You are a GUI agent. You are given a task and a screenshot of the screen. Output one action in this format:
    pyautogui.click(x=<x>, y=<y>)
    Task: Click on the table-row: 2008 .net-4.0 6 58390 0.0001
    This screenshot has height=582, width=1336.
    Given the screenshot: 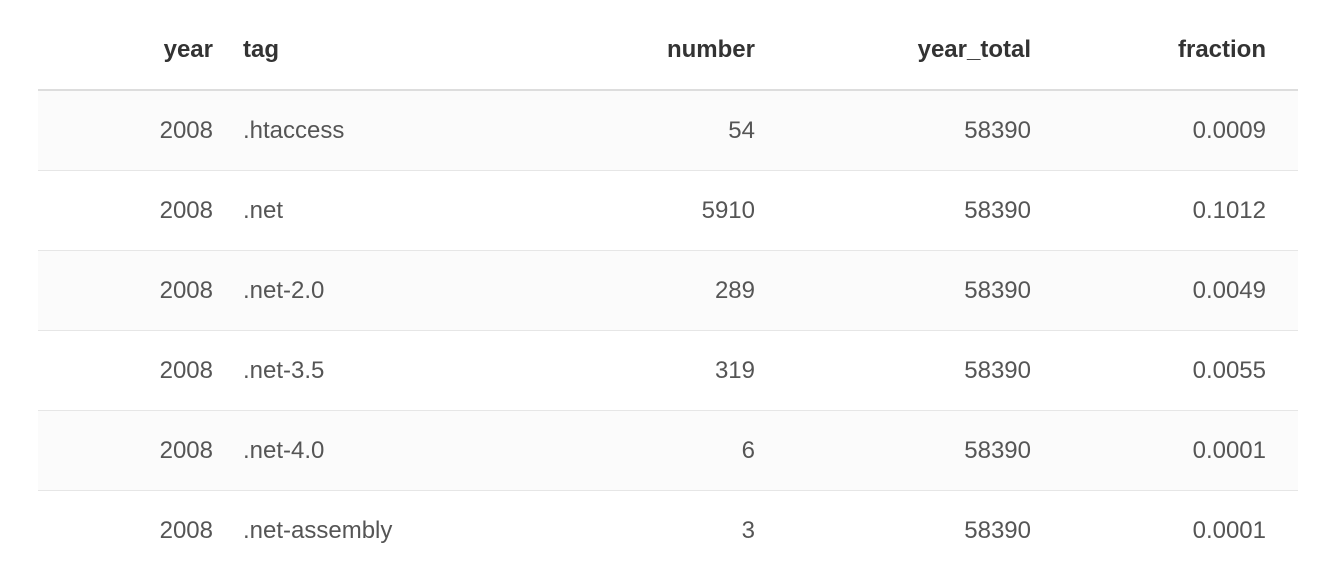 What is the action you would take?
    pyautogui.click(x=668, y=450)
    